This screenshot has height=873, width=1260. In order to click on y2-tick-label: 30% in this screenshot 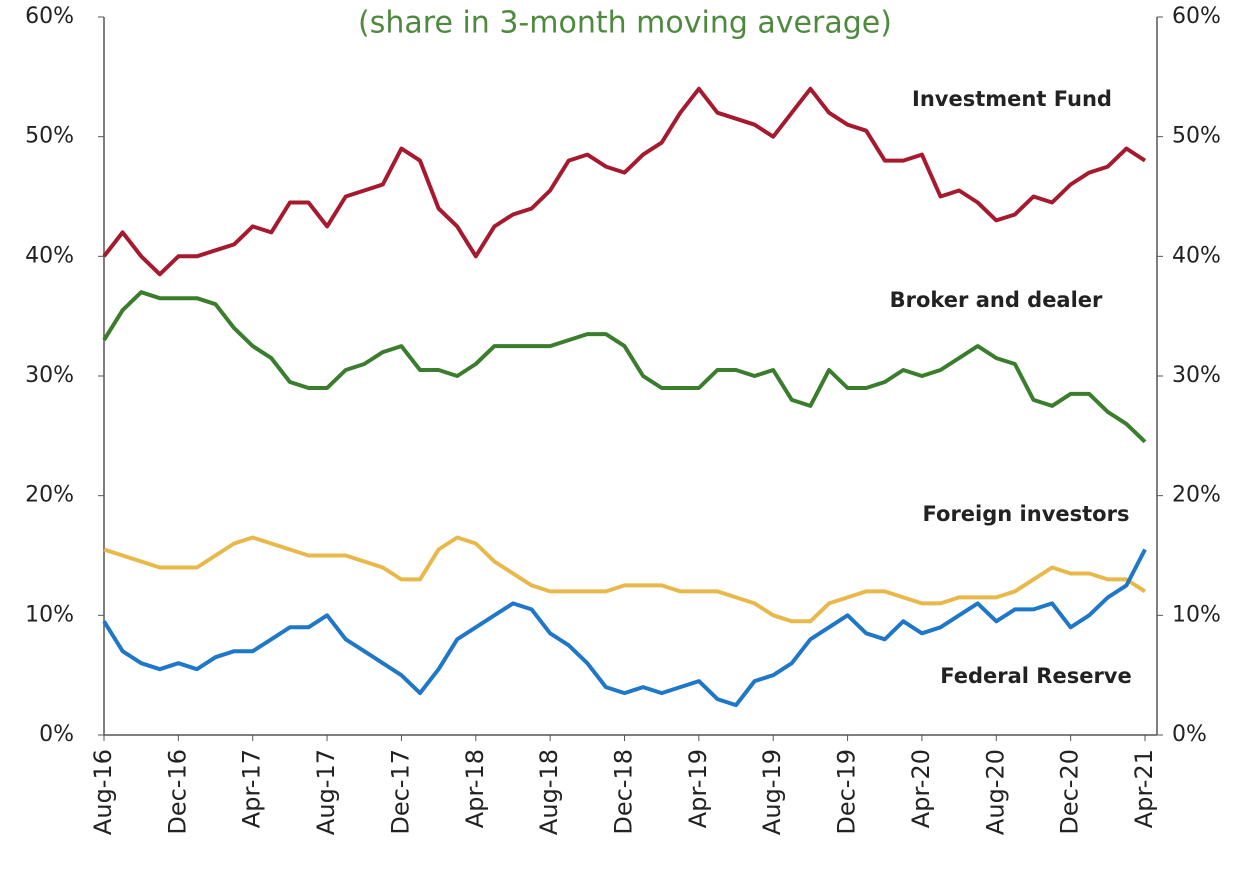, I will do `click(1196, 375)`.